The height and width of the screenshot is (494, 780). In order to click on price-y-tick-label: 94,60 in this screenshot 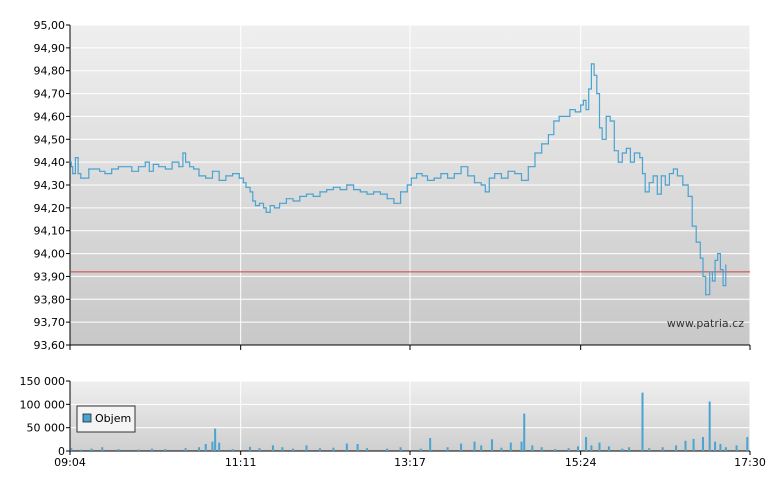, I will do `click(50, 116)`.